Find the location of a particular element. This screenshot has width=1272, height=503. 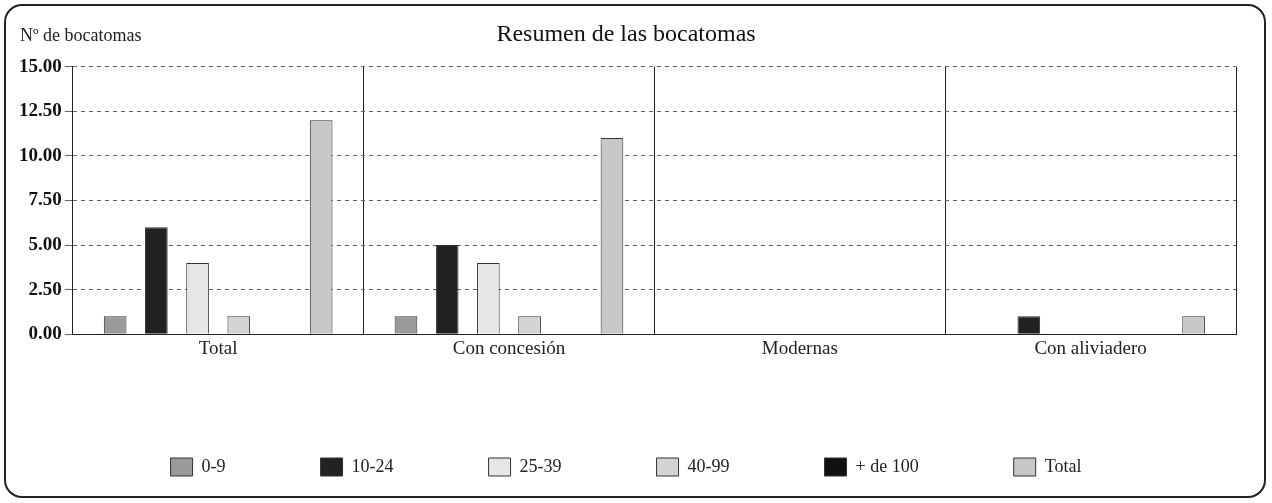

legend-label: 0-9 is located at coordinates (213, 465).